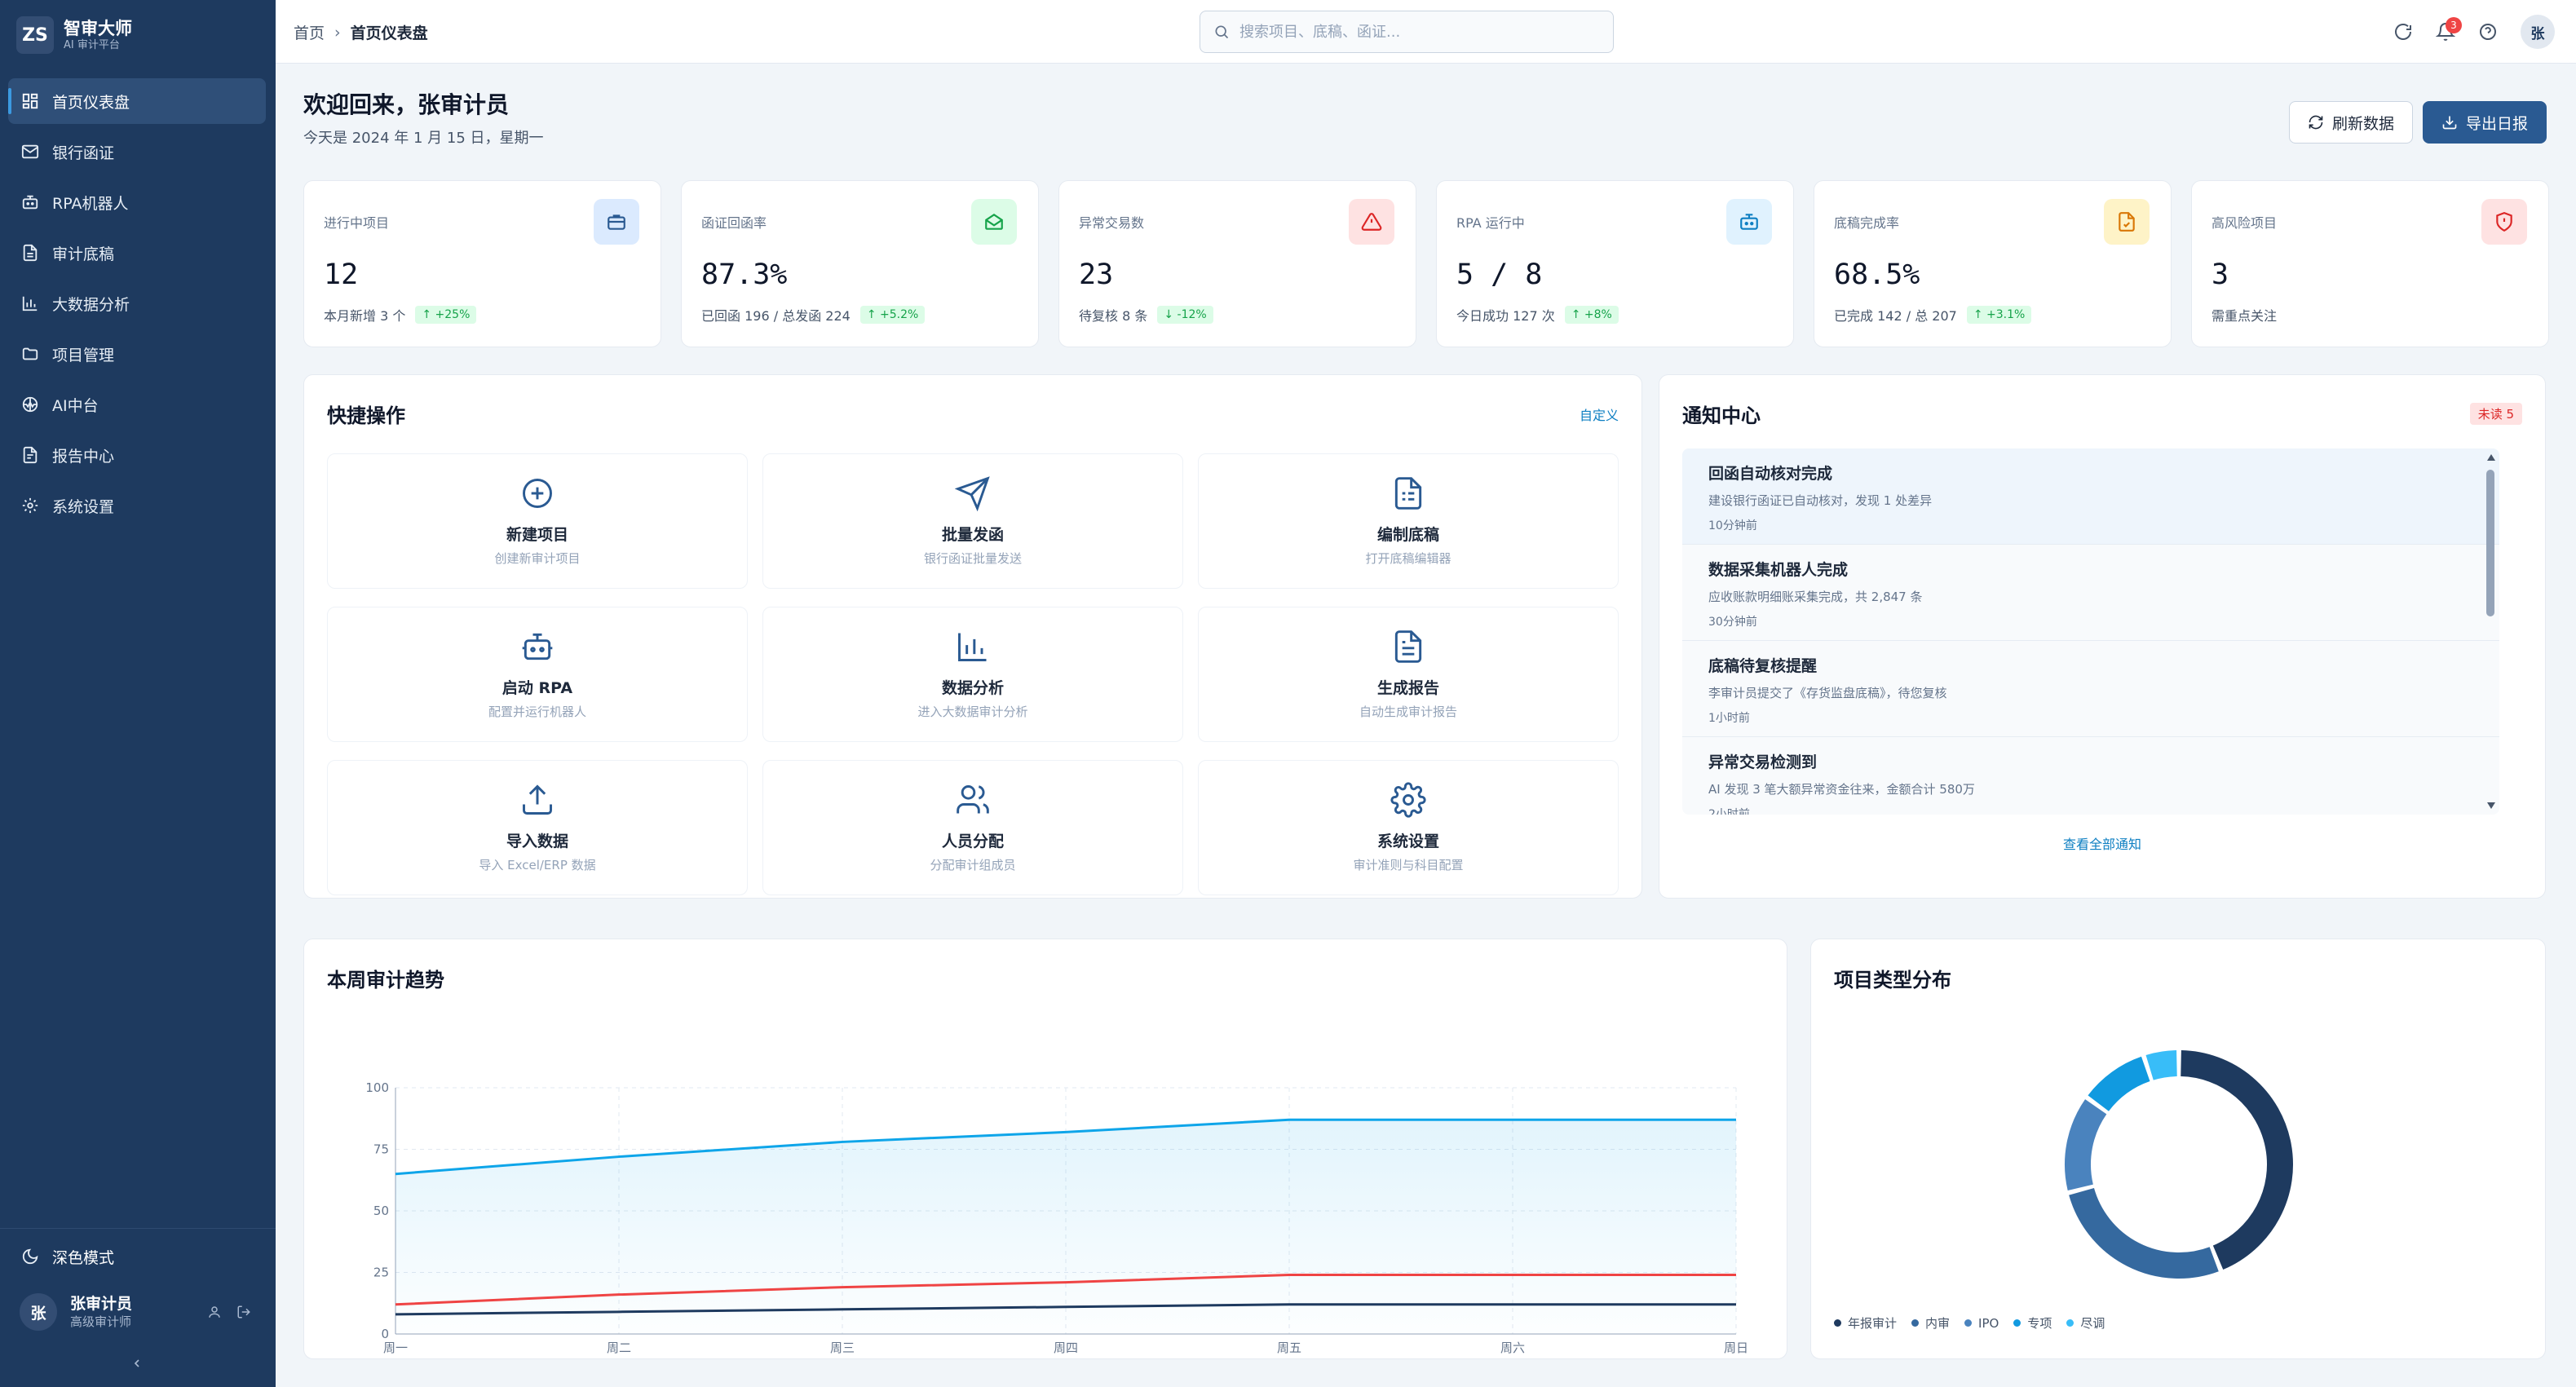 This screenshot has height=1387, width=2576. What do you see at coordinates (1113, 316) in the screenshot?
I see `stat-sub: 待复核 8 条` at bounding box center [1113, 316].